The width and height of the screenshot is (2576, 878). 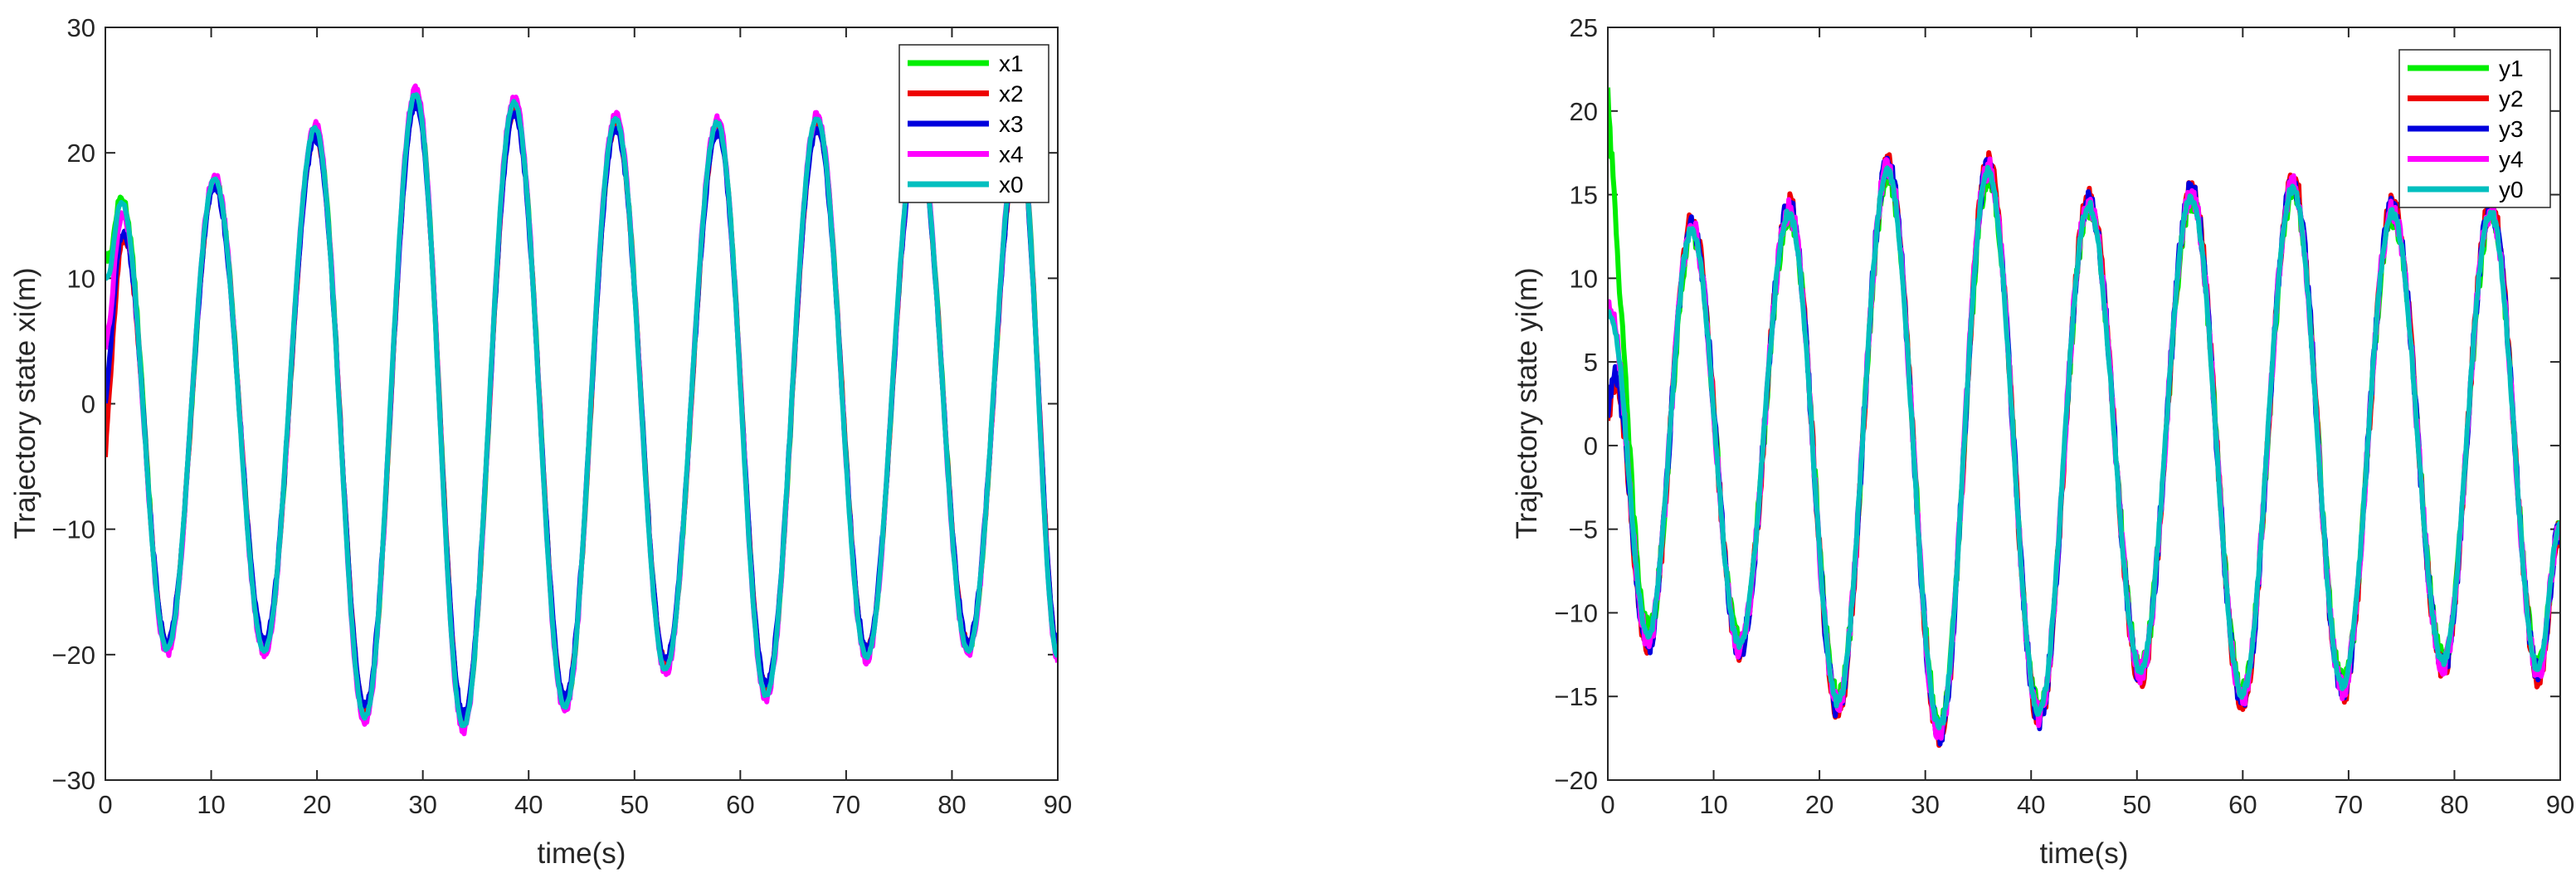 I want to click on y-tick-label: −30, so click(x=73, y=781).